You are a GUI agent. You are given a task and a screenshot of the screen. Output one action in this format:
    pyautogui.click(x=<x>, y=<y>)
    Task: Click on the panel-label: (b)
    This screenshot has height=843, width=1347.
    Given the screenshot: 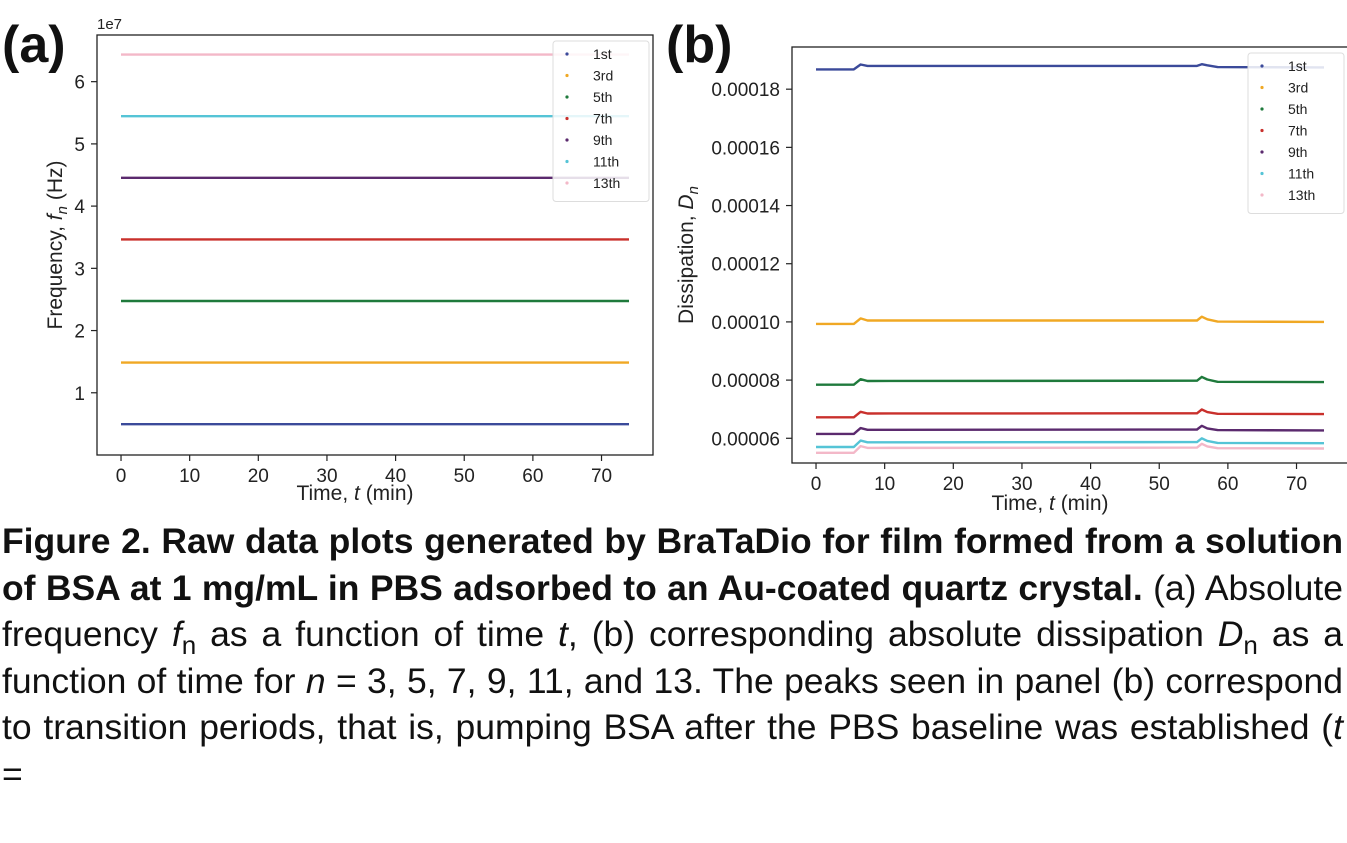 What is the action you would take?
    pyautogui.click(x=699, y=45)
    